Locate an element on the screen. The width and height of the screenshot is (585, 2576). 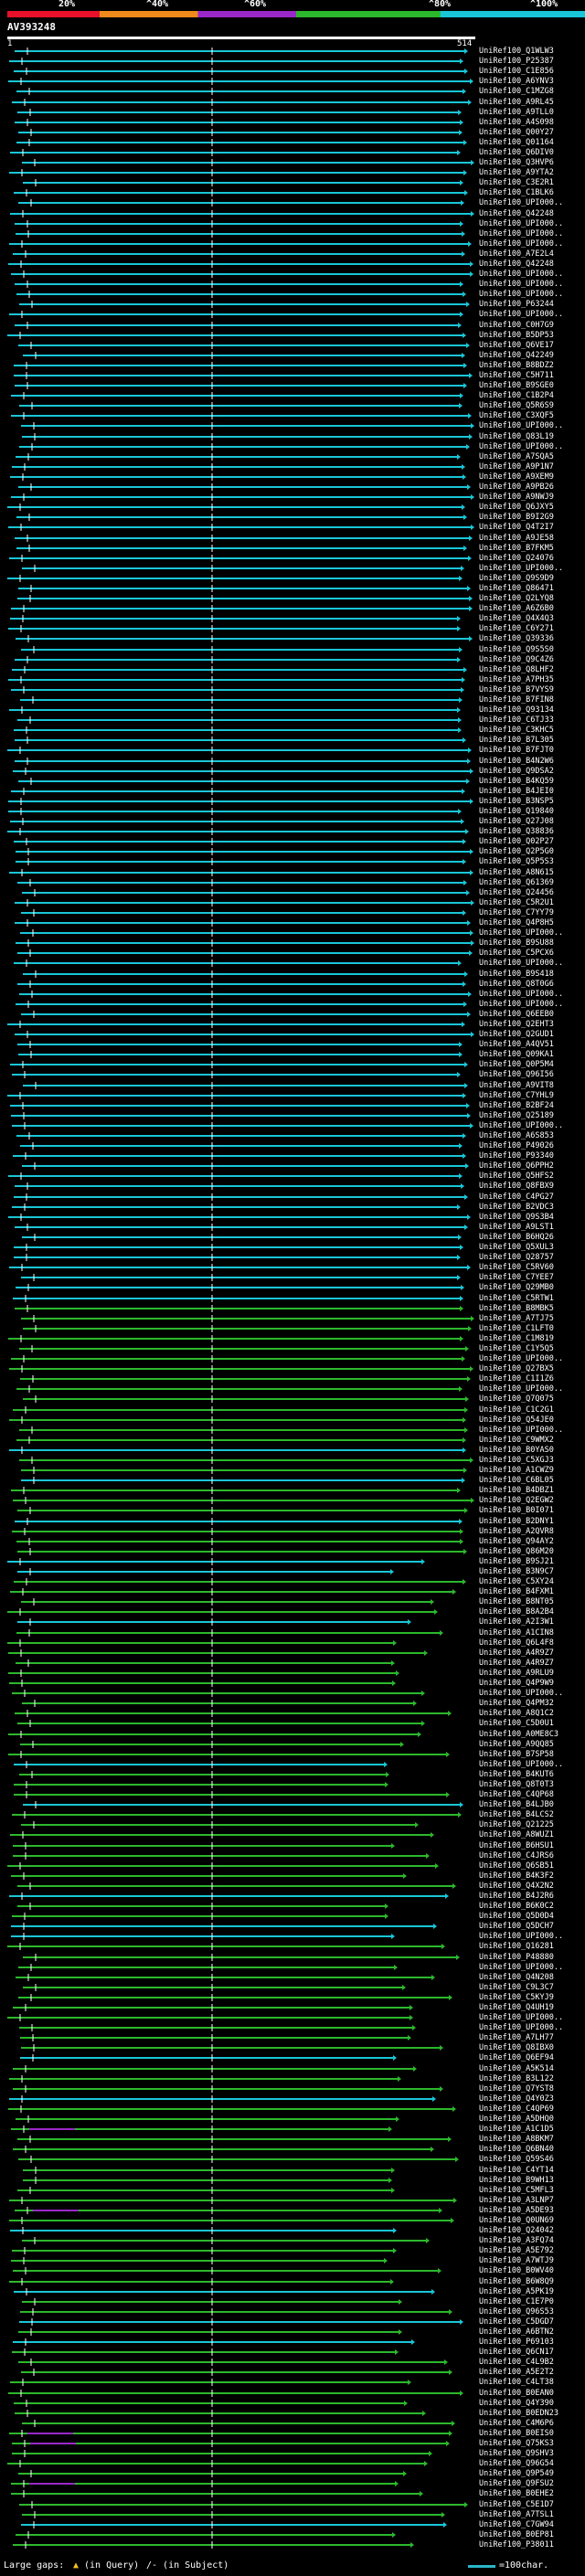
hit-row: UniRef100_Q2P5G0 is located at coordinates (293, 851).